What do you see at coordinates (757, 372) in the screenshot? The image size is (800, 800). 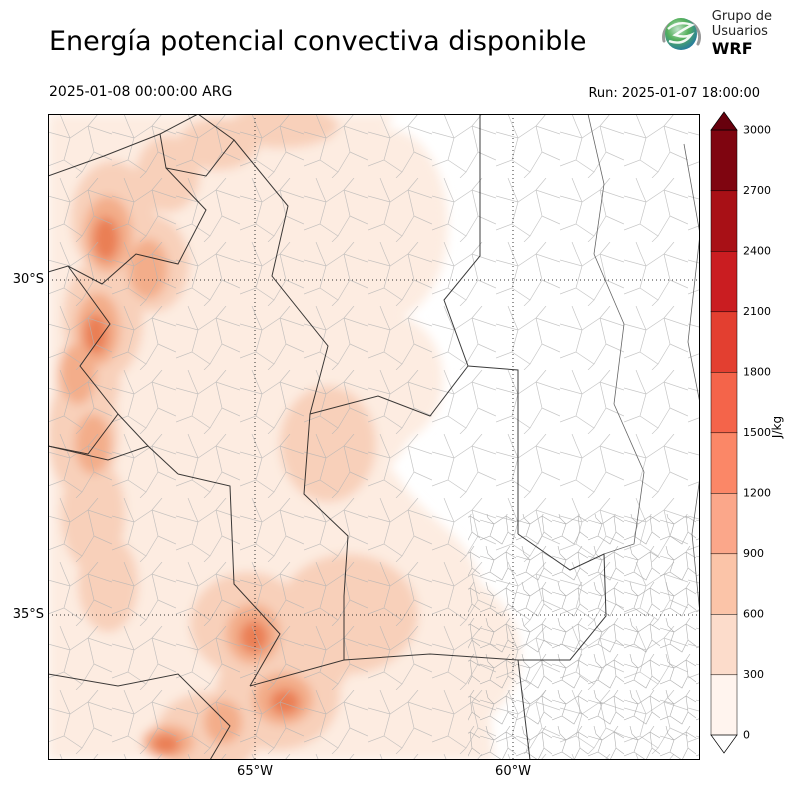 I see `colorbar-tick-label: 1800` at bounding box center [757, 372].